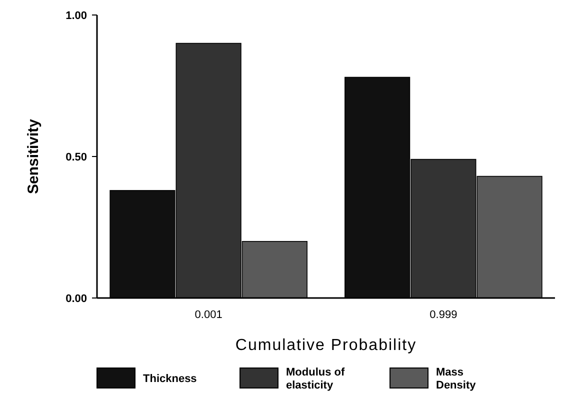 This screenshot has width=585, height=406. I want to click on legend-label: Mass Density, so click(456, 379).